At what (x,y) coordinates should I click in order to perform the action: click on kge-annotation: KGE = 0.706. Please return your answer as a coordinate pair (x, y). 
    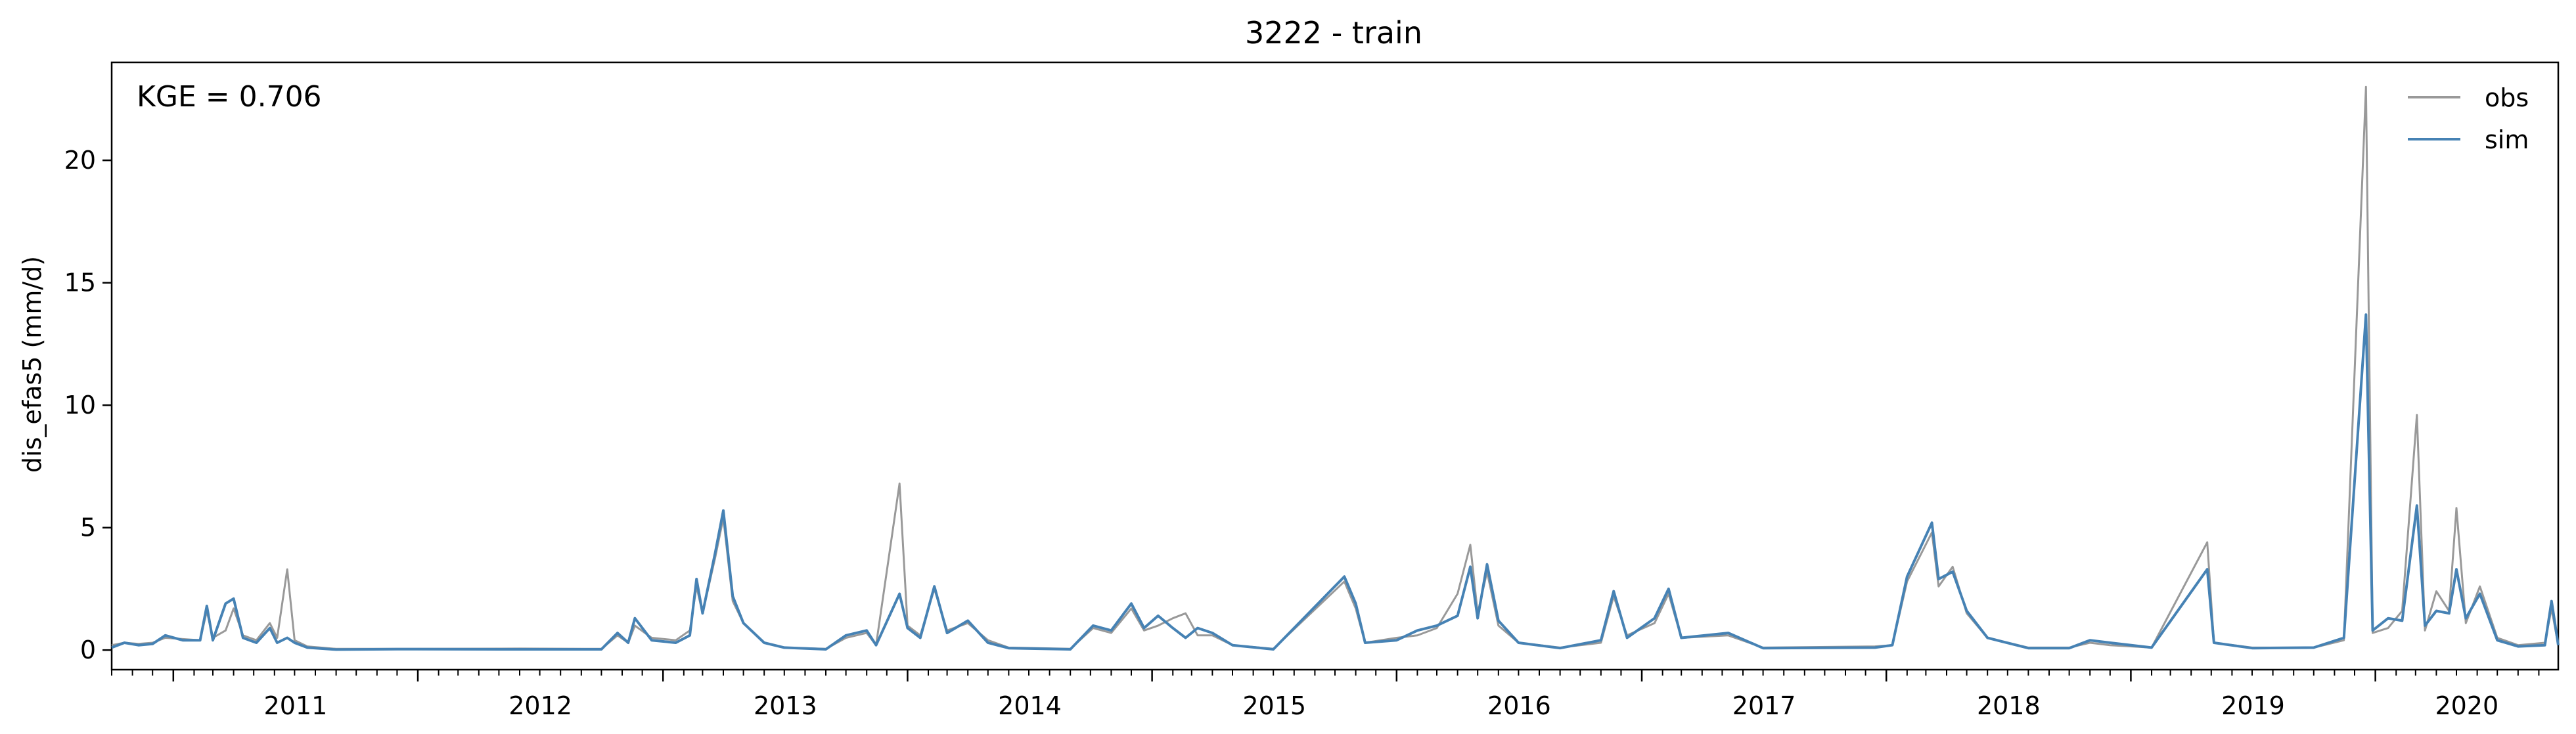
    Looking at the image, I should click on (229, 97).